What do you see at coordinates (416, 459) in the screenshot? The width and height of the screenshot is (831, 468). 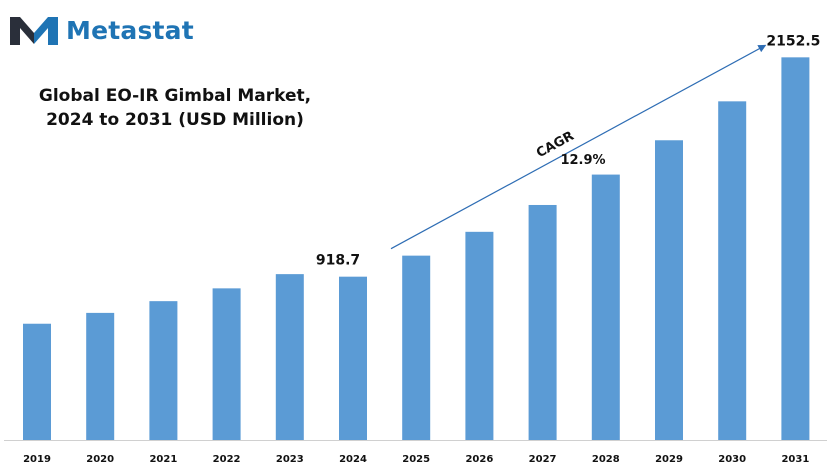 I see `x-tick-2025: 2025` at bounding box center [416, 459].